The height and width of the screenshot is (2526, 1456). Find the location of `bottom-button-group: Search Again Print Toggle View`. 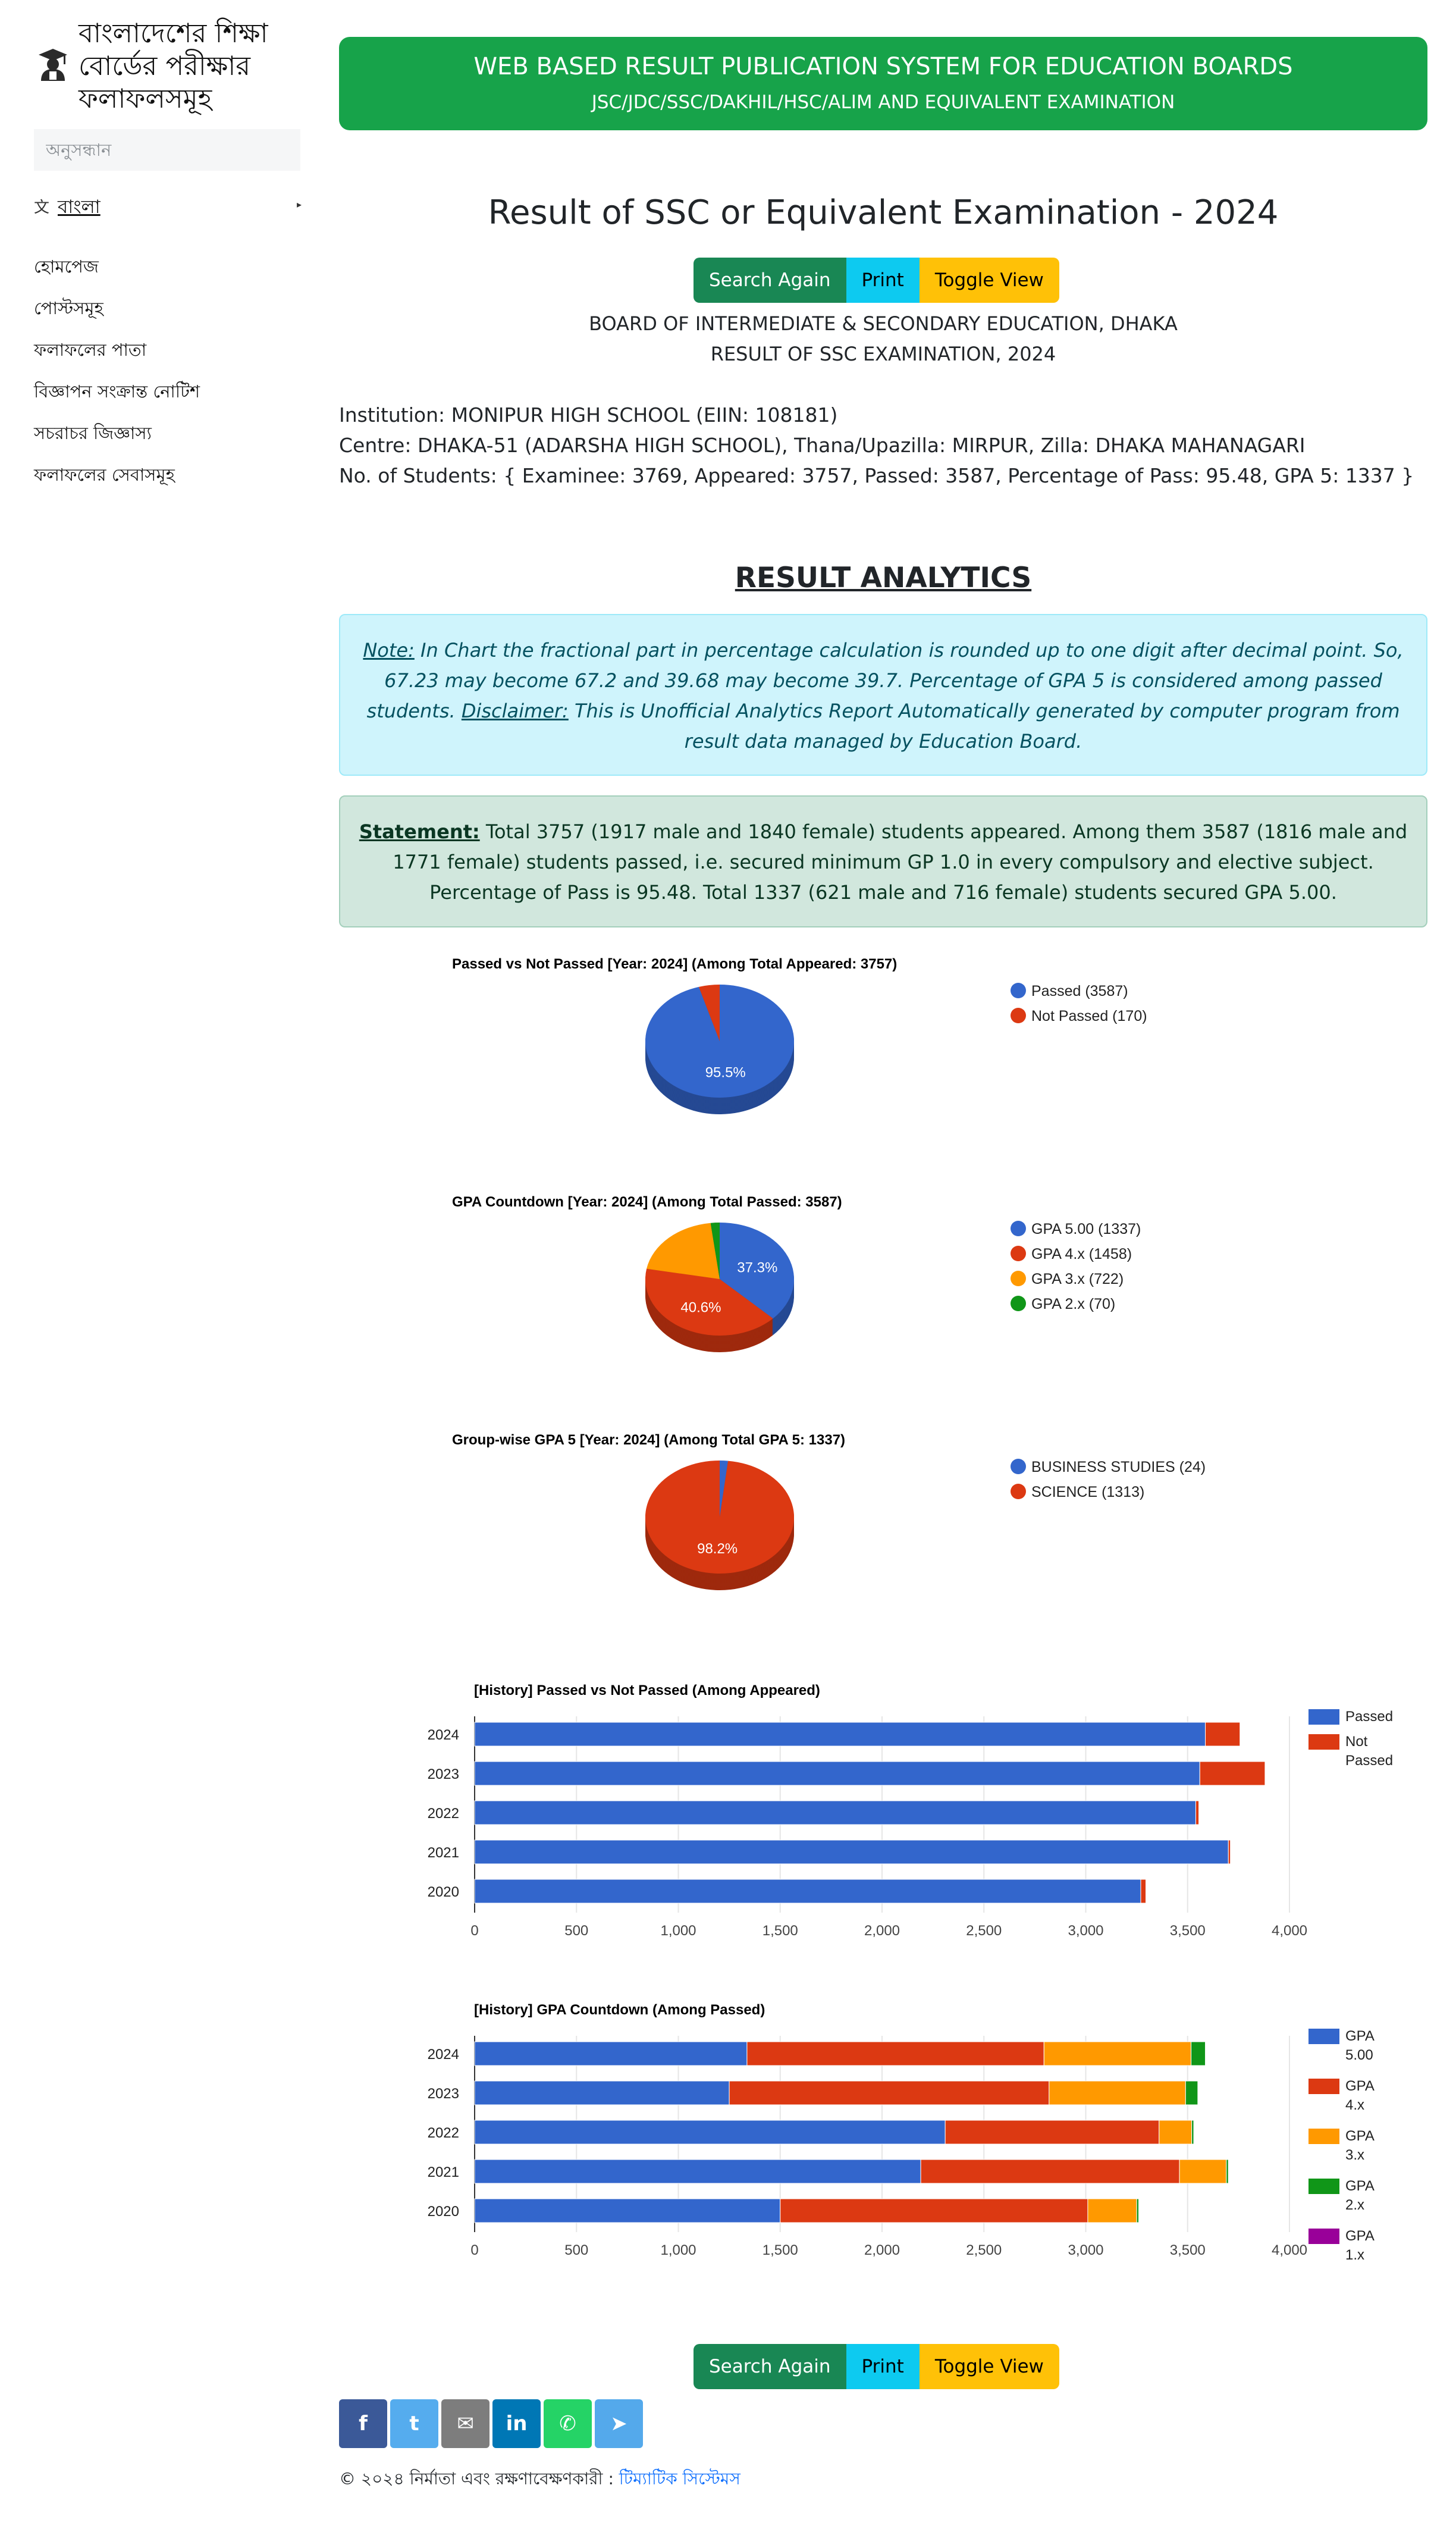

bottom-button-group: Search Again Print Toggle View is located at coordinates (876, 2366).